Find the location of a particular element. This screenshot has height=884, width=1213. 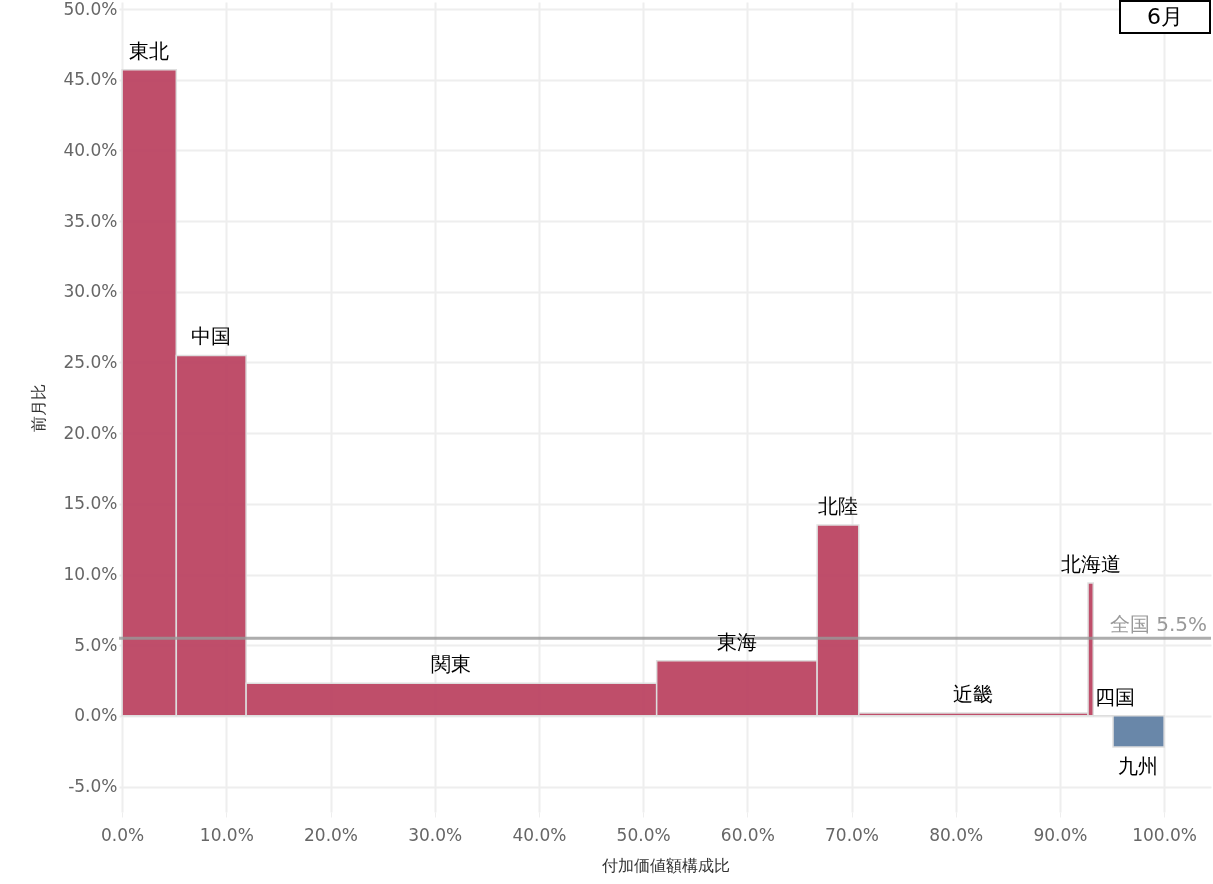

y-tick-label: 35.0% is located at coordinates (90, 220).